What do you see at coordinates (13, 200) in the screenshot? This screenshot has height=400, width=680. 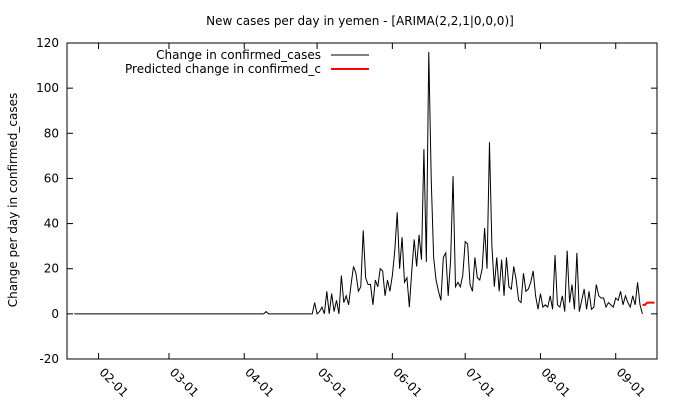 I see `y-axis-label: Change per day in confirmed_cases` at bounding box center [13, 200].